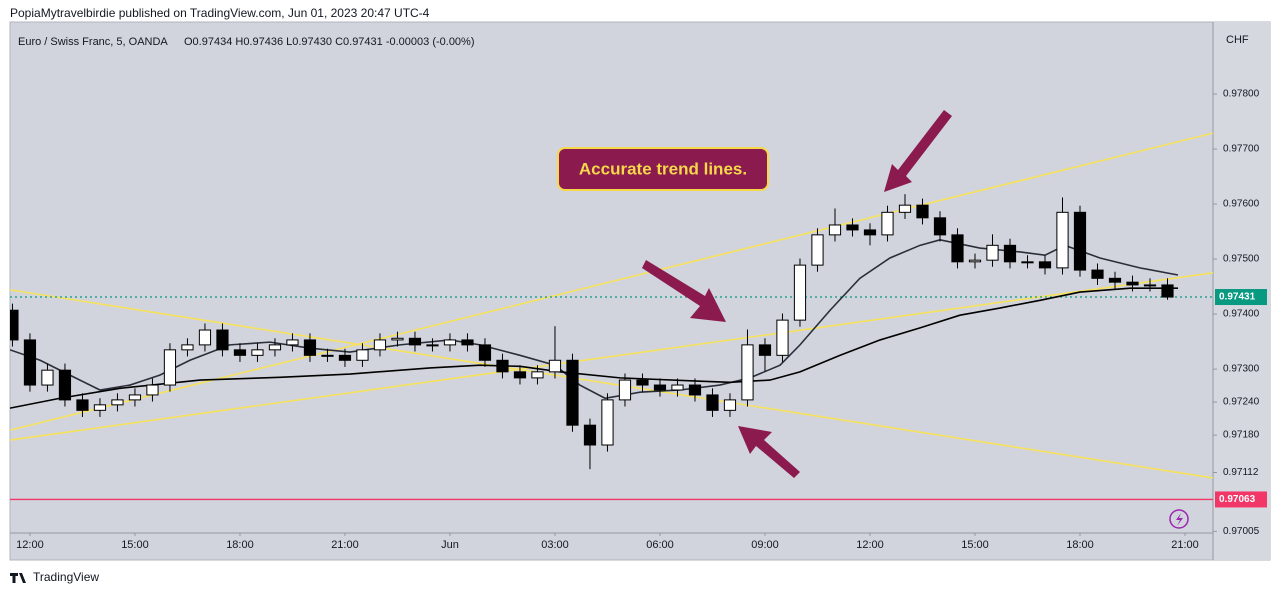 The image size is (1280, 600). Describe the element at coordinates (1237, 40) in the screenshot. I see `currency: CHF` at that location.